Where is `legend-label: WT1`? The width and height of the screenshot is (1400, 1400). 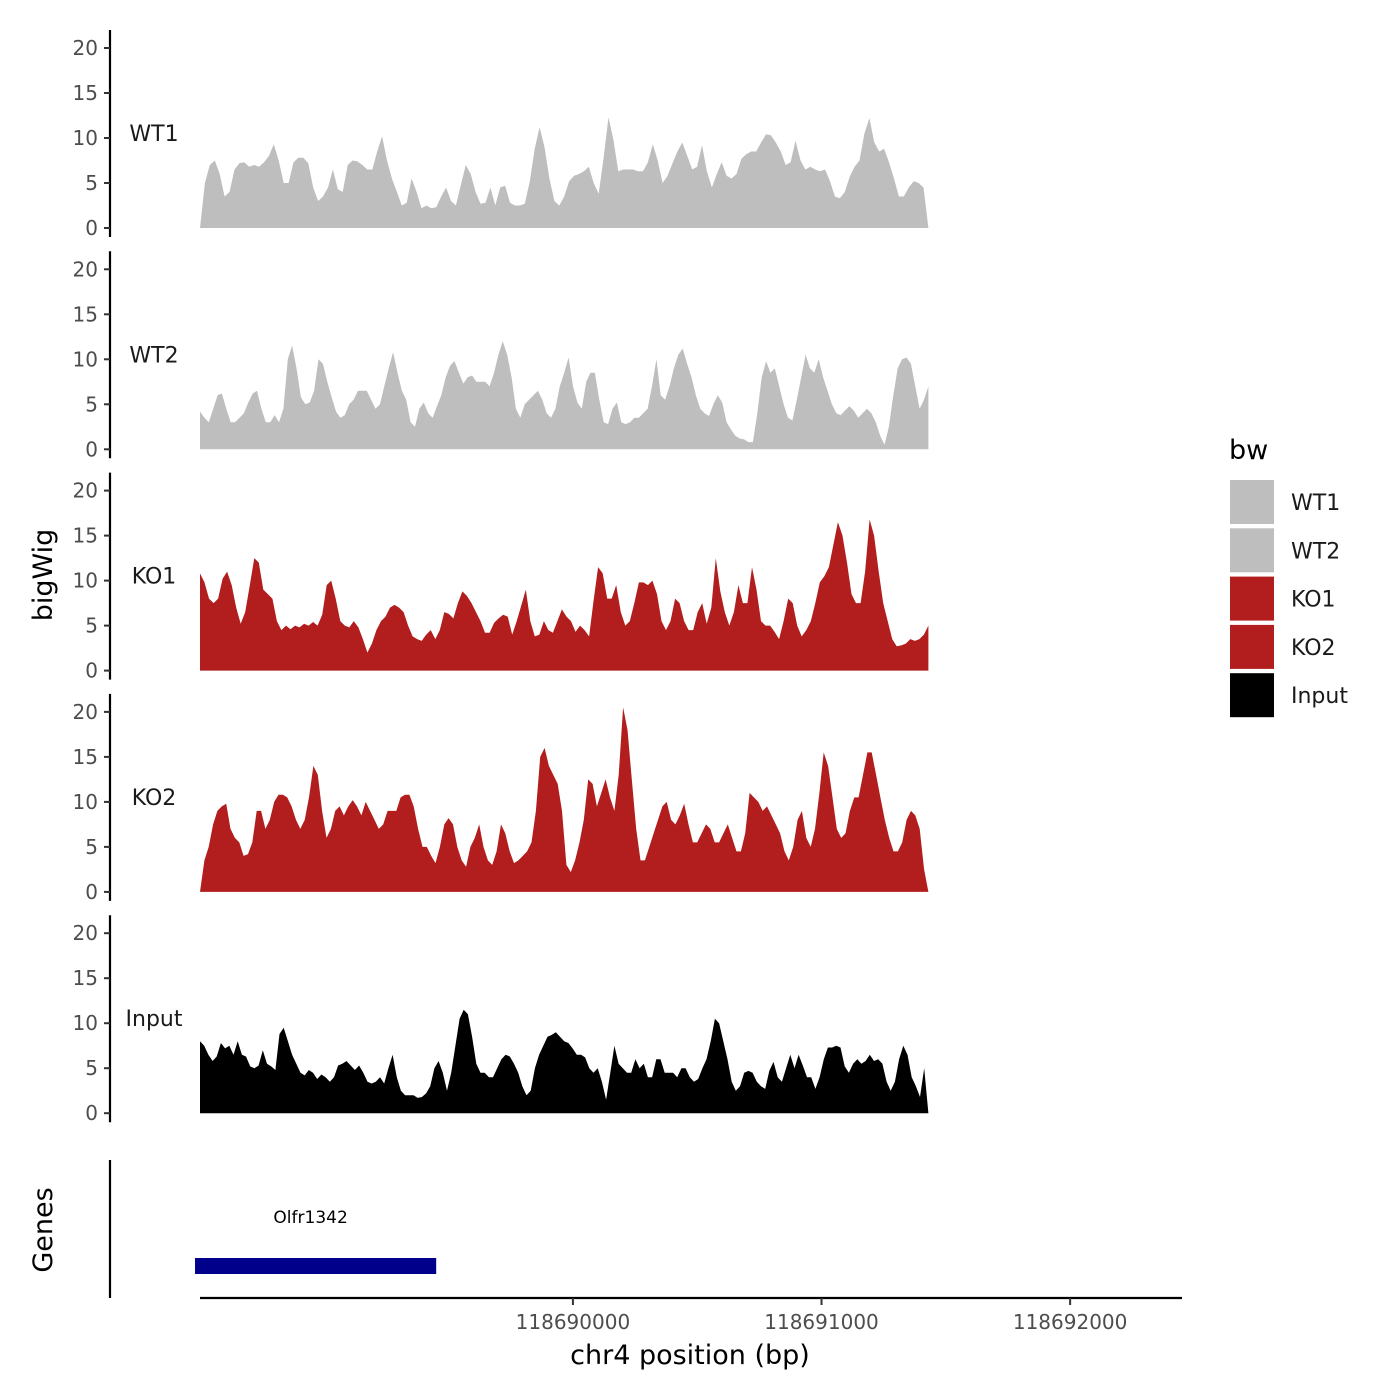
legend-label: WT1 is located at coordinates (1315, 503).